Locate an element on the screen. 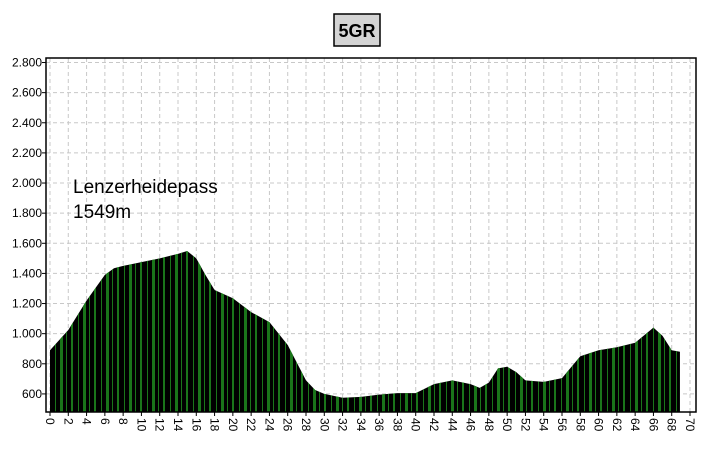 This screenshot has height=456, width=703. y-tick-label: 1.800 is located at coordinates (27, 213).